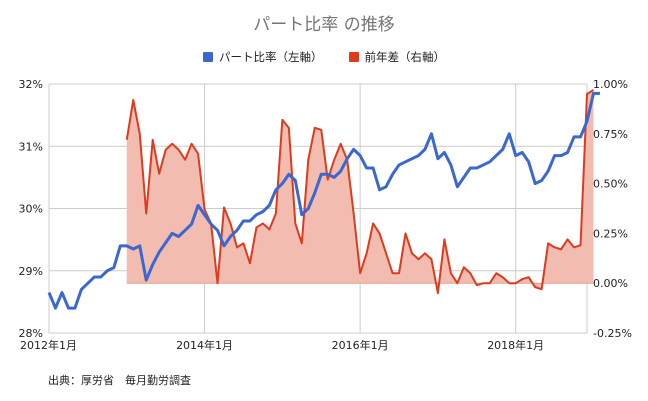  What do you see at coordinates (31, 84) in the screenshot?
I see `left-tick-label: 32%` at bounding box center [31, 84].